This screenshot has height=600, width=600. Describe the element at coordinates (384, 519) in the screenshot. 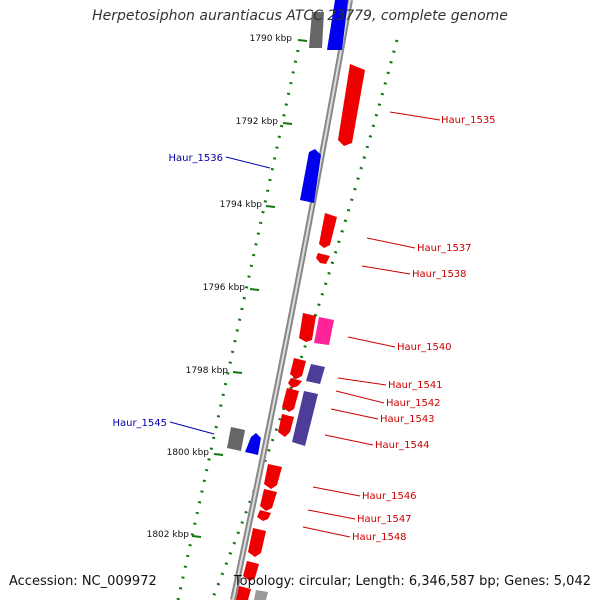

I see `gene-label: Haur_1547` at that location.